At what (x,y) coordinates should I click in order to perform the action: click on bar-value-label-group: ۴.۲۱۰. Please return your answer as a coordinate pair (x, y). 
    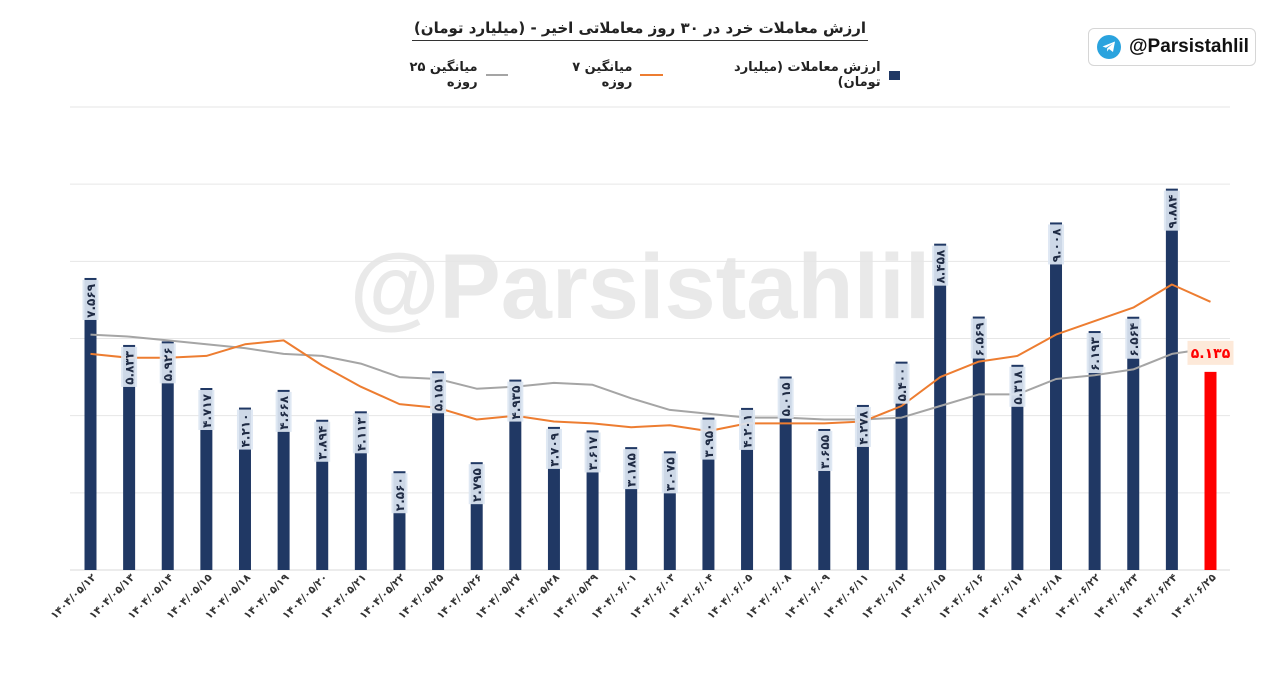
    Looking at the image, I should click on (244, 429).